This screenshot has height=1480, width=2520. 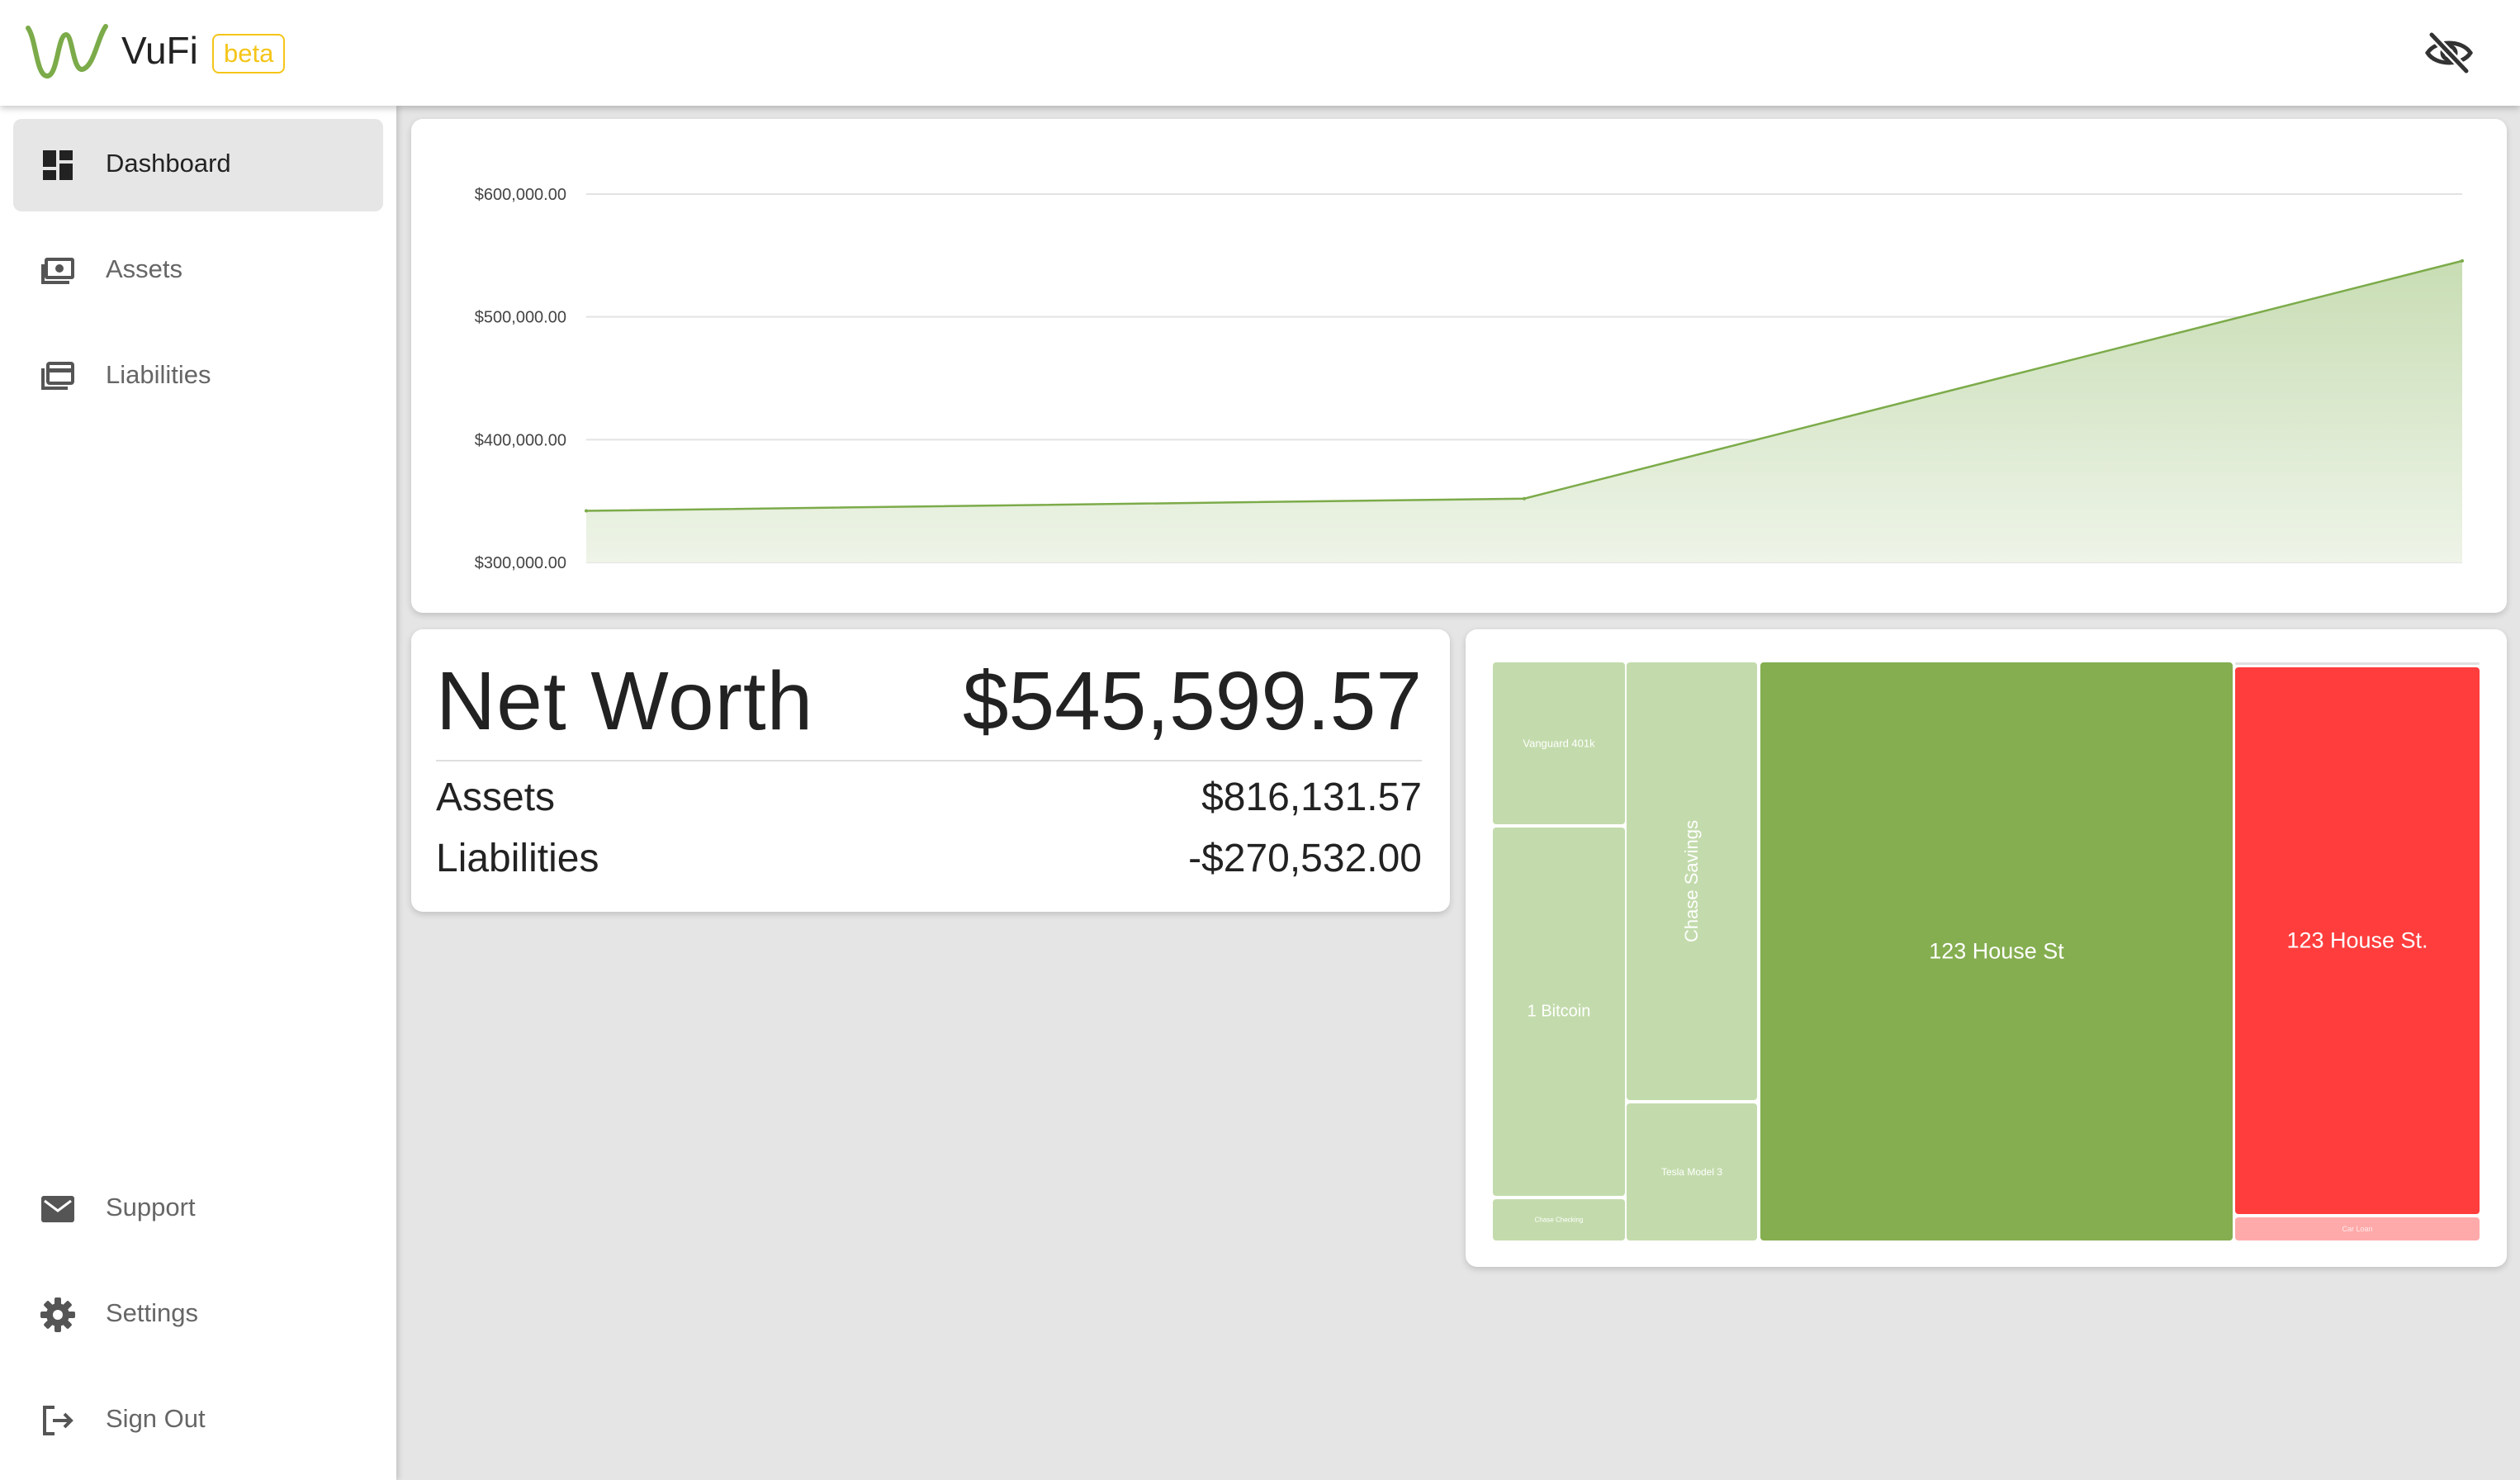 What do you see at coordinates (2357, 663) in the screenshot?
I see `treemap-tile-separator` at bounding box center [2357, 663].